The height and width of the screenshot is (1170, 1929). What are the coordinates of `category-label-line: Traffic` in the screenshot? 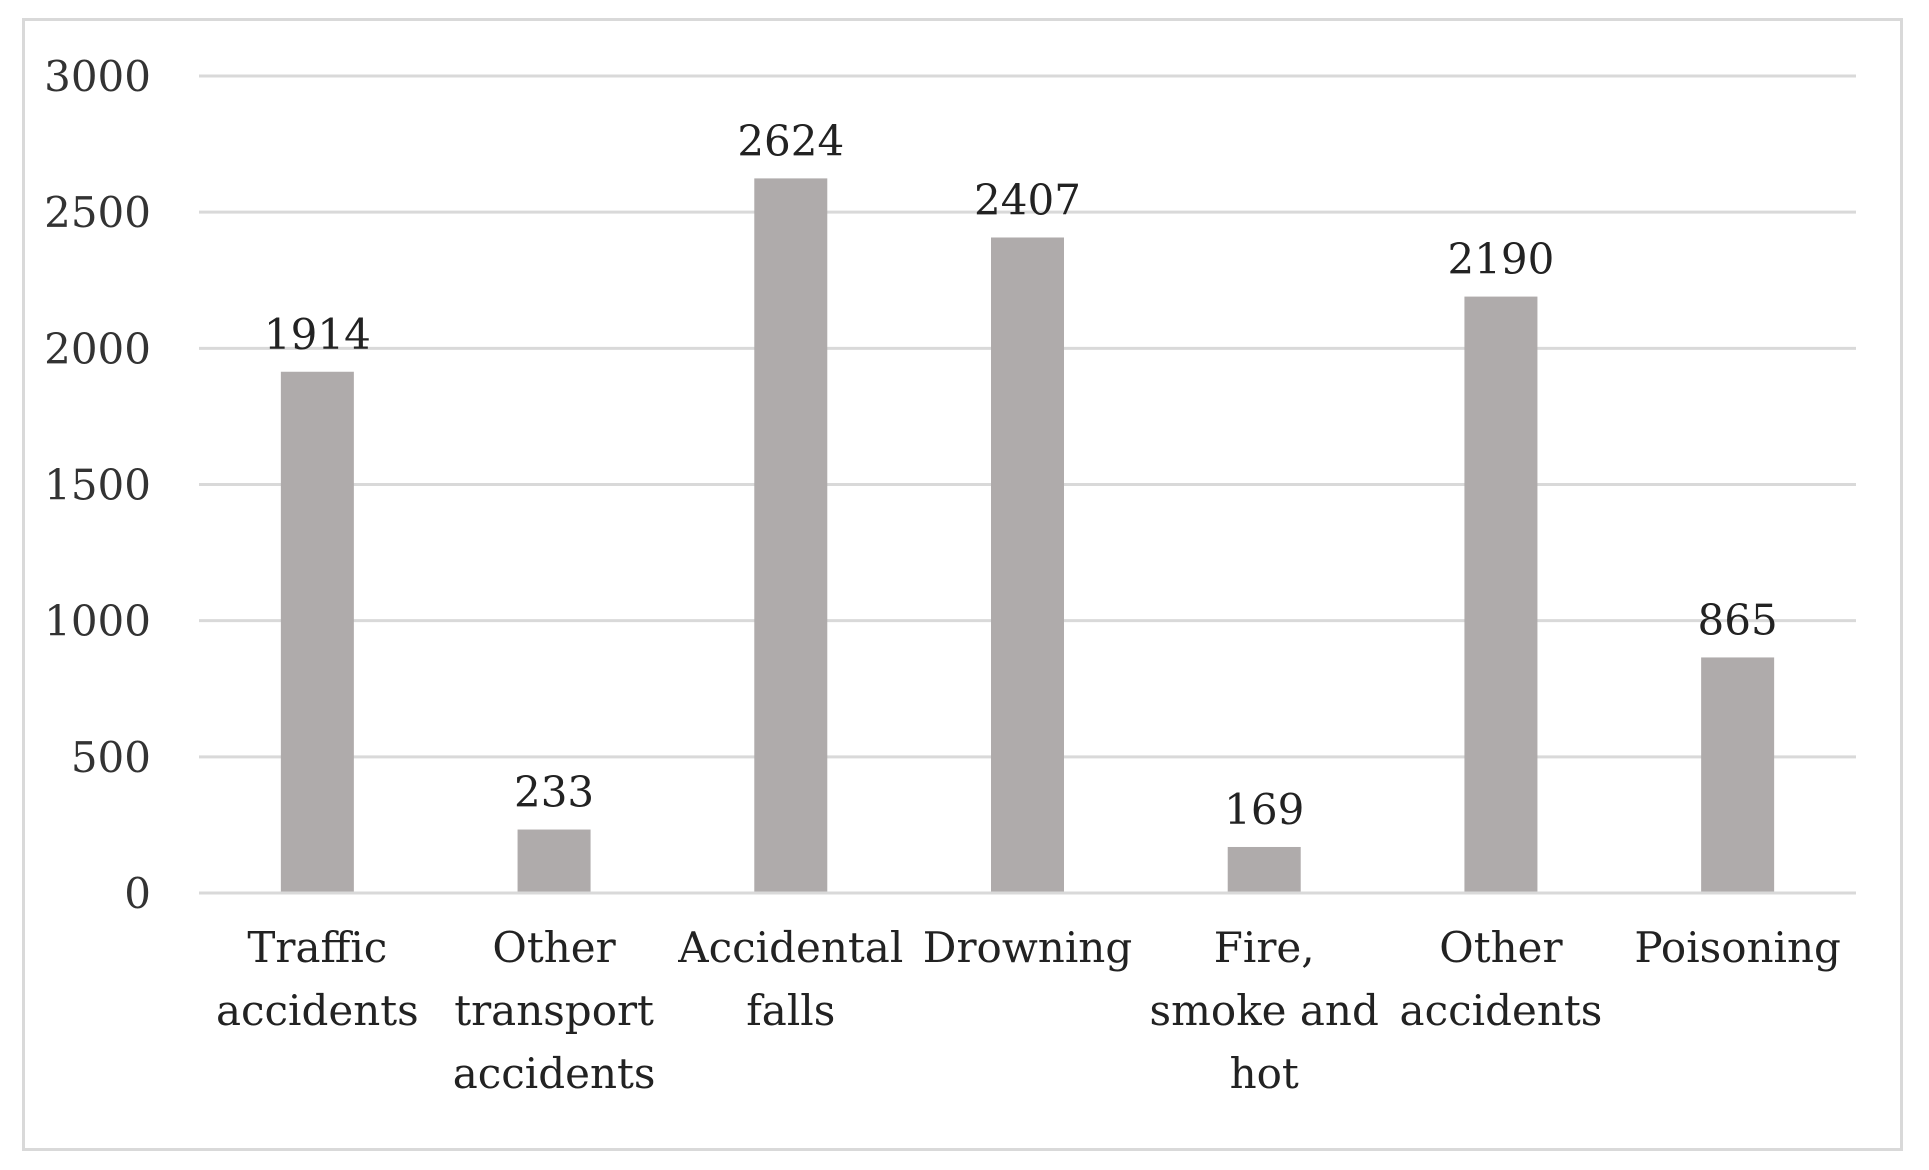 It's located at (317, 947).